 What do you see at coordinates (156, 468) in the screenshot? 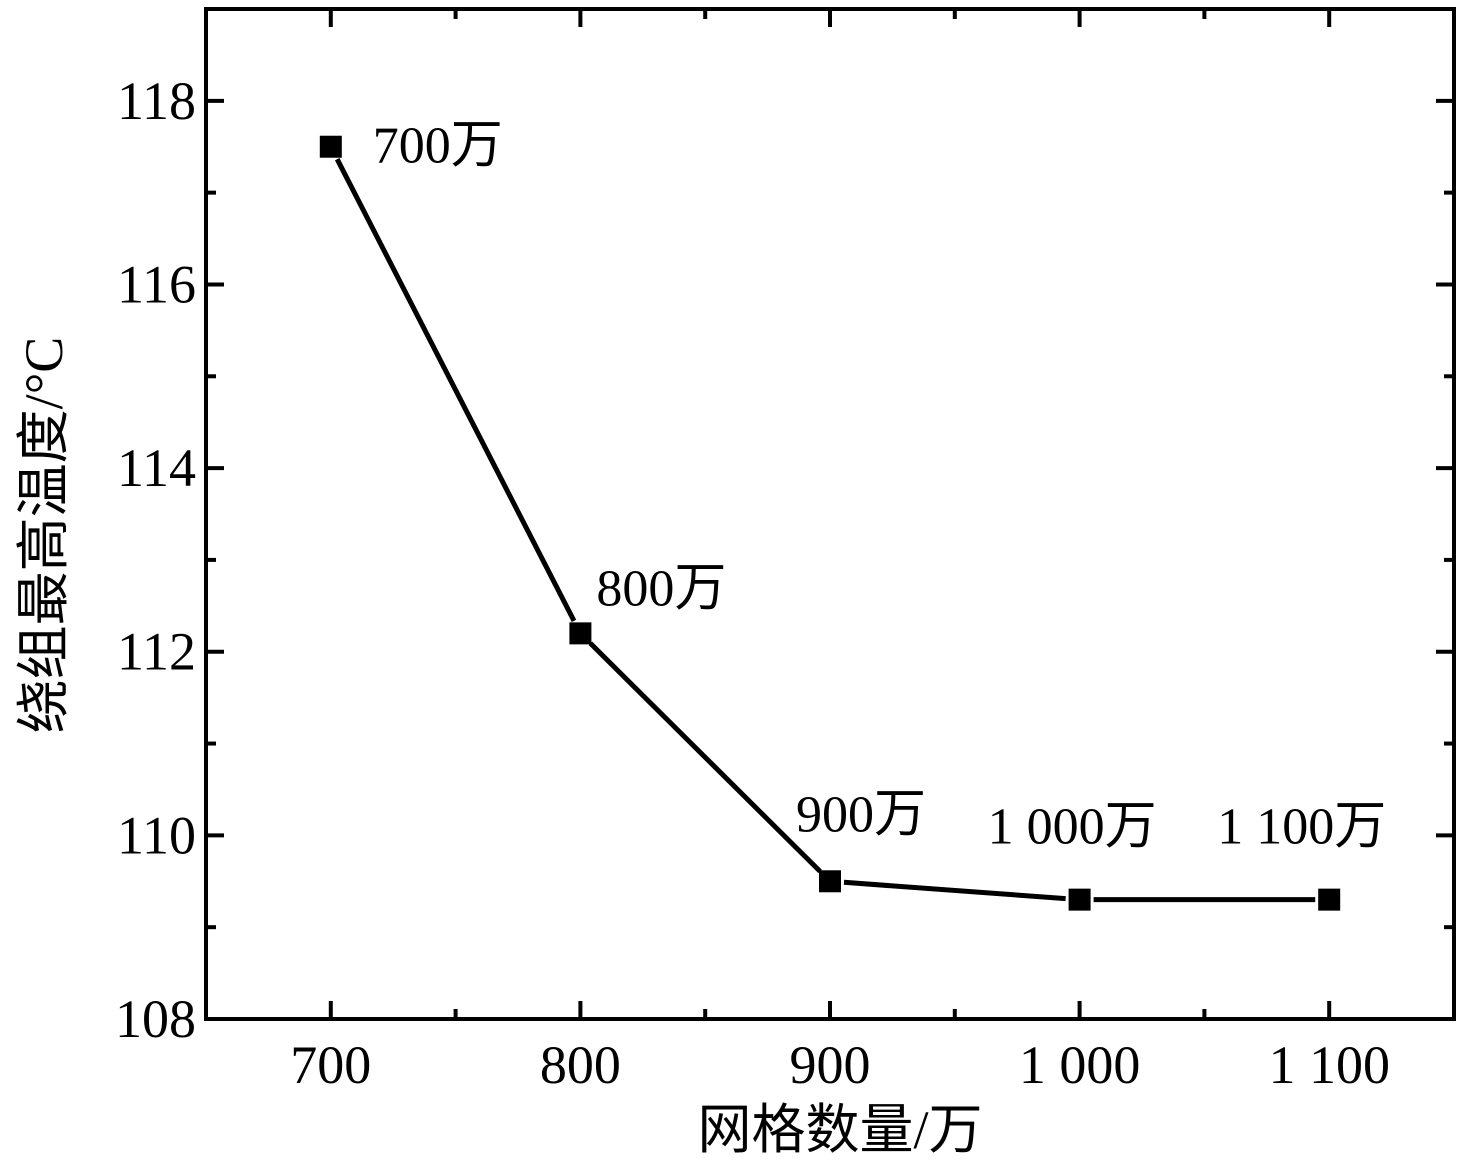
I see `y-tick-label: 114` at bounding box center [156, 468].